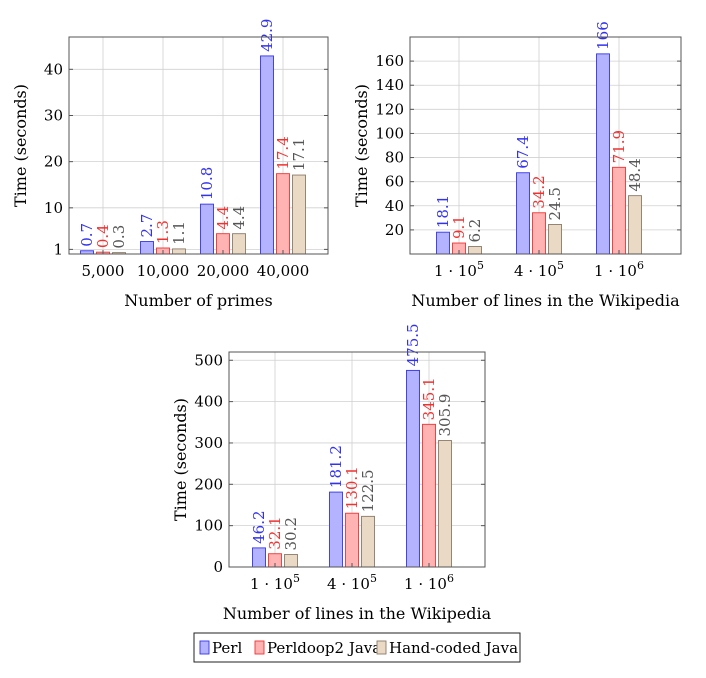  I want to click on y-tick-label: 0, so click(218, 567).